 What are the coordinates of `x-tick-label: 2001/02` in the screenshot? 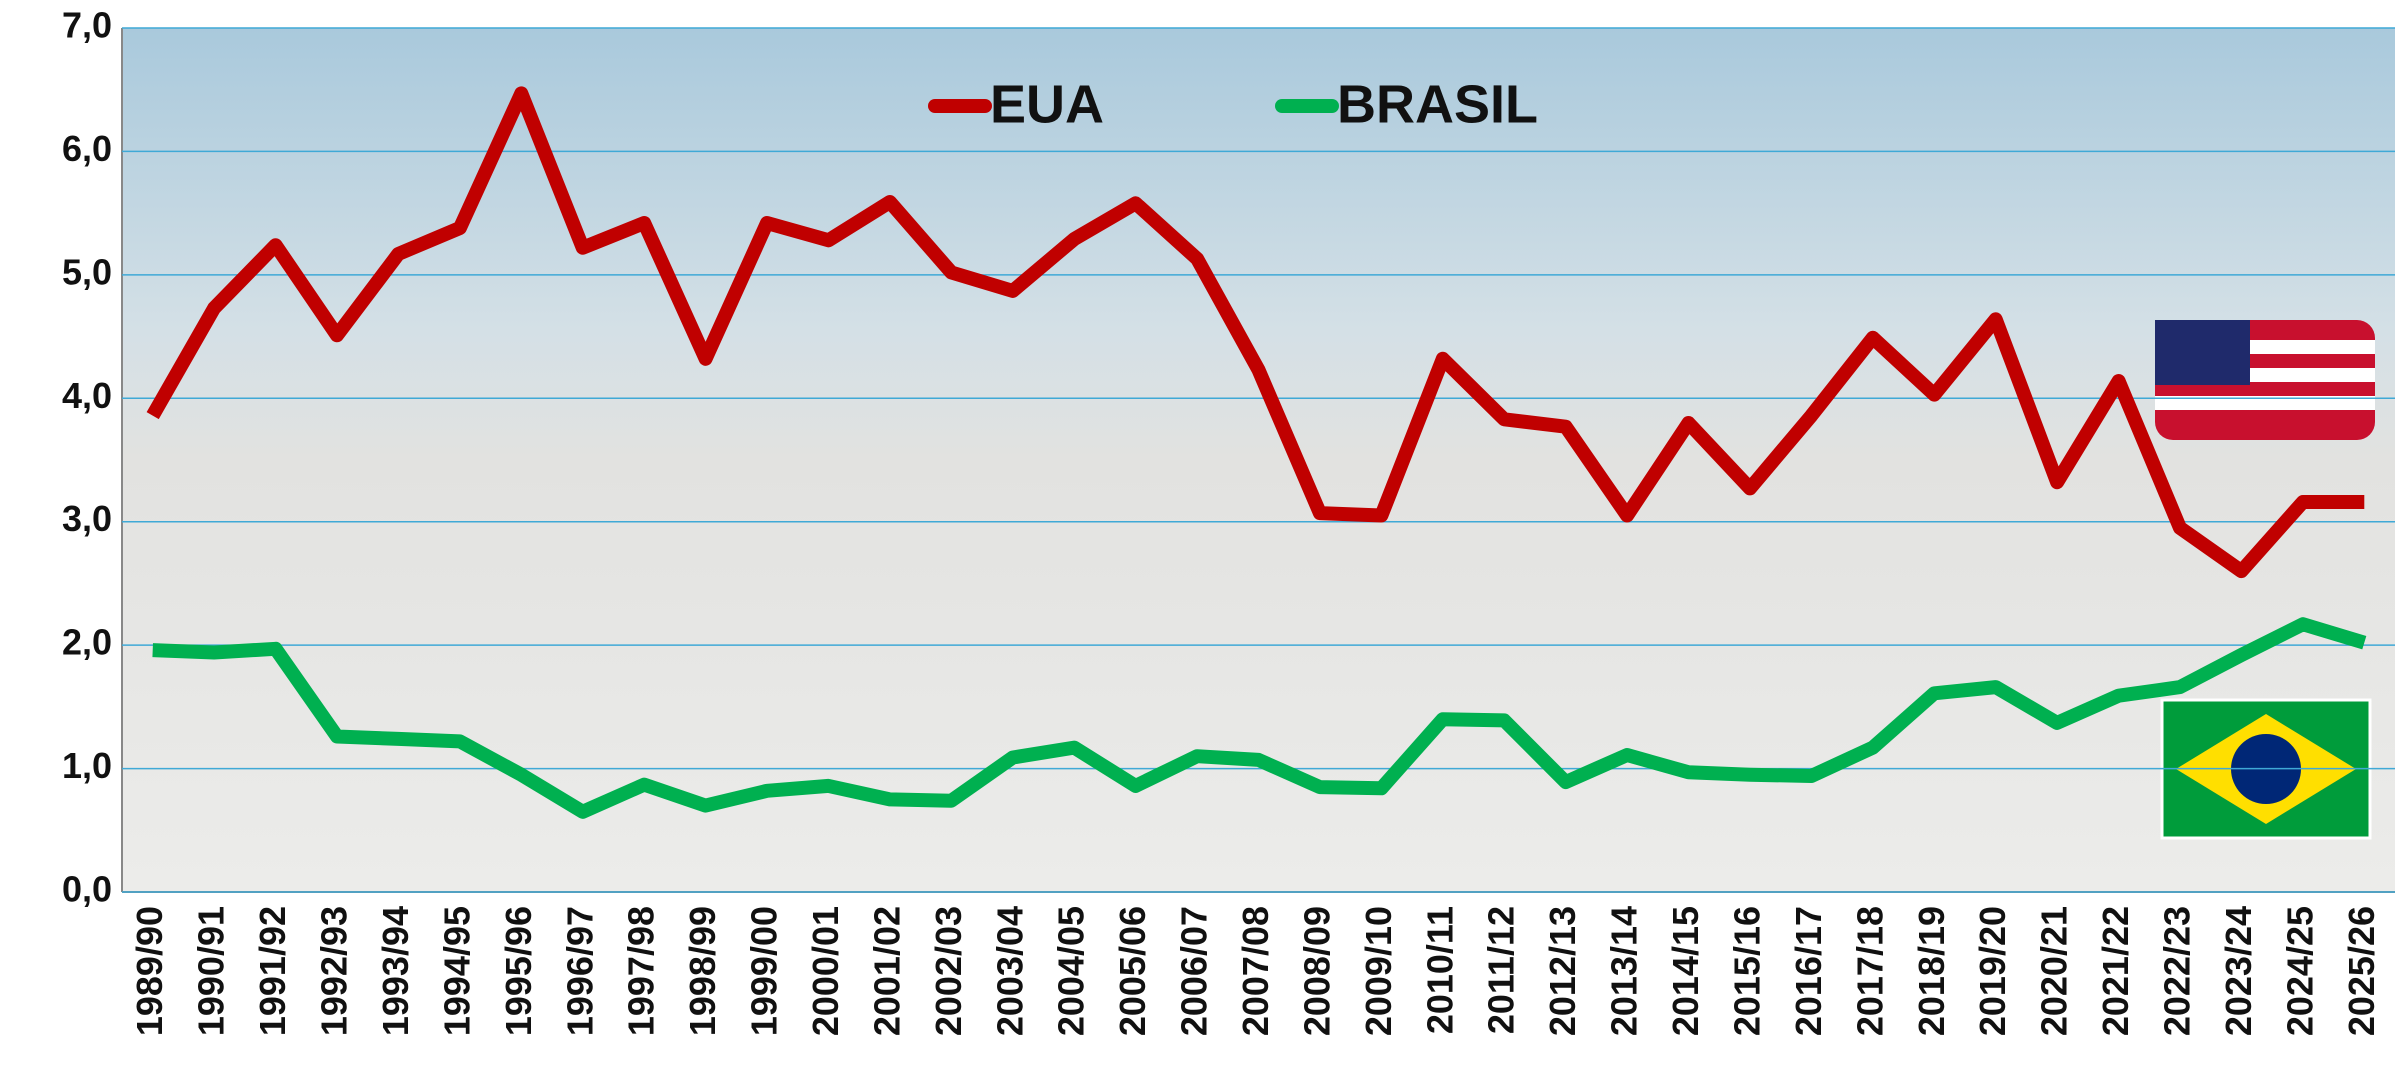 It's located at (886, 971).